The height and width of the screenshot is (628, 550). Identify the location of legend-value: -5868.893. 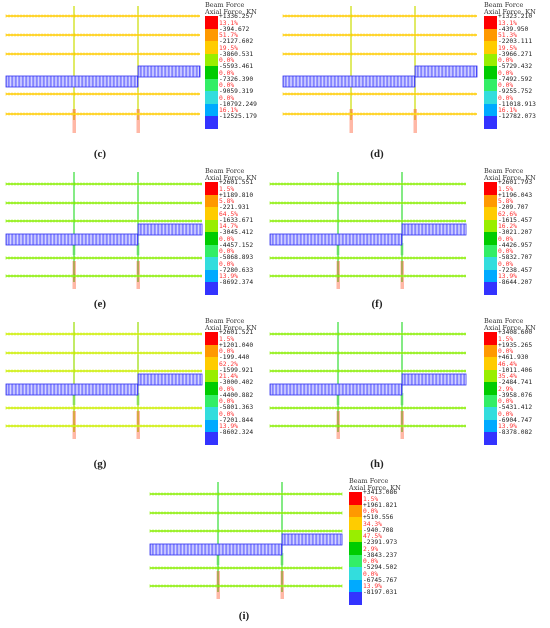
(236, 257).